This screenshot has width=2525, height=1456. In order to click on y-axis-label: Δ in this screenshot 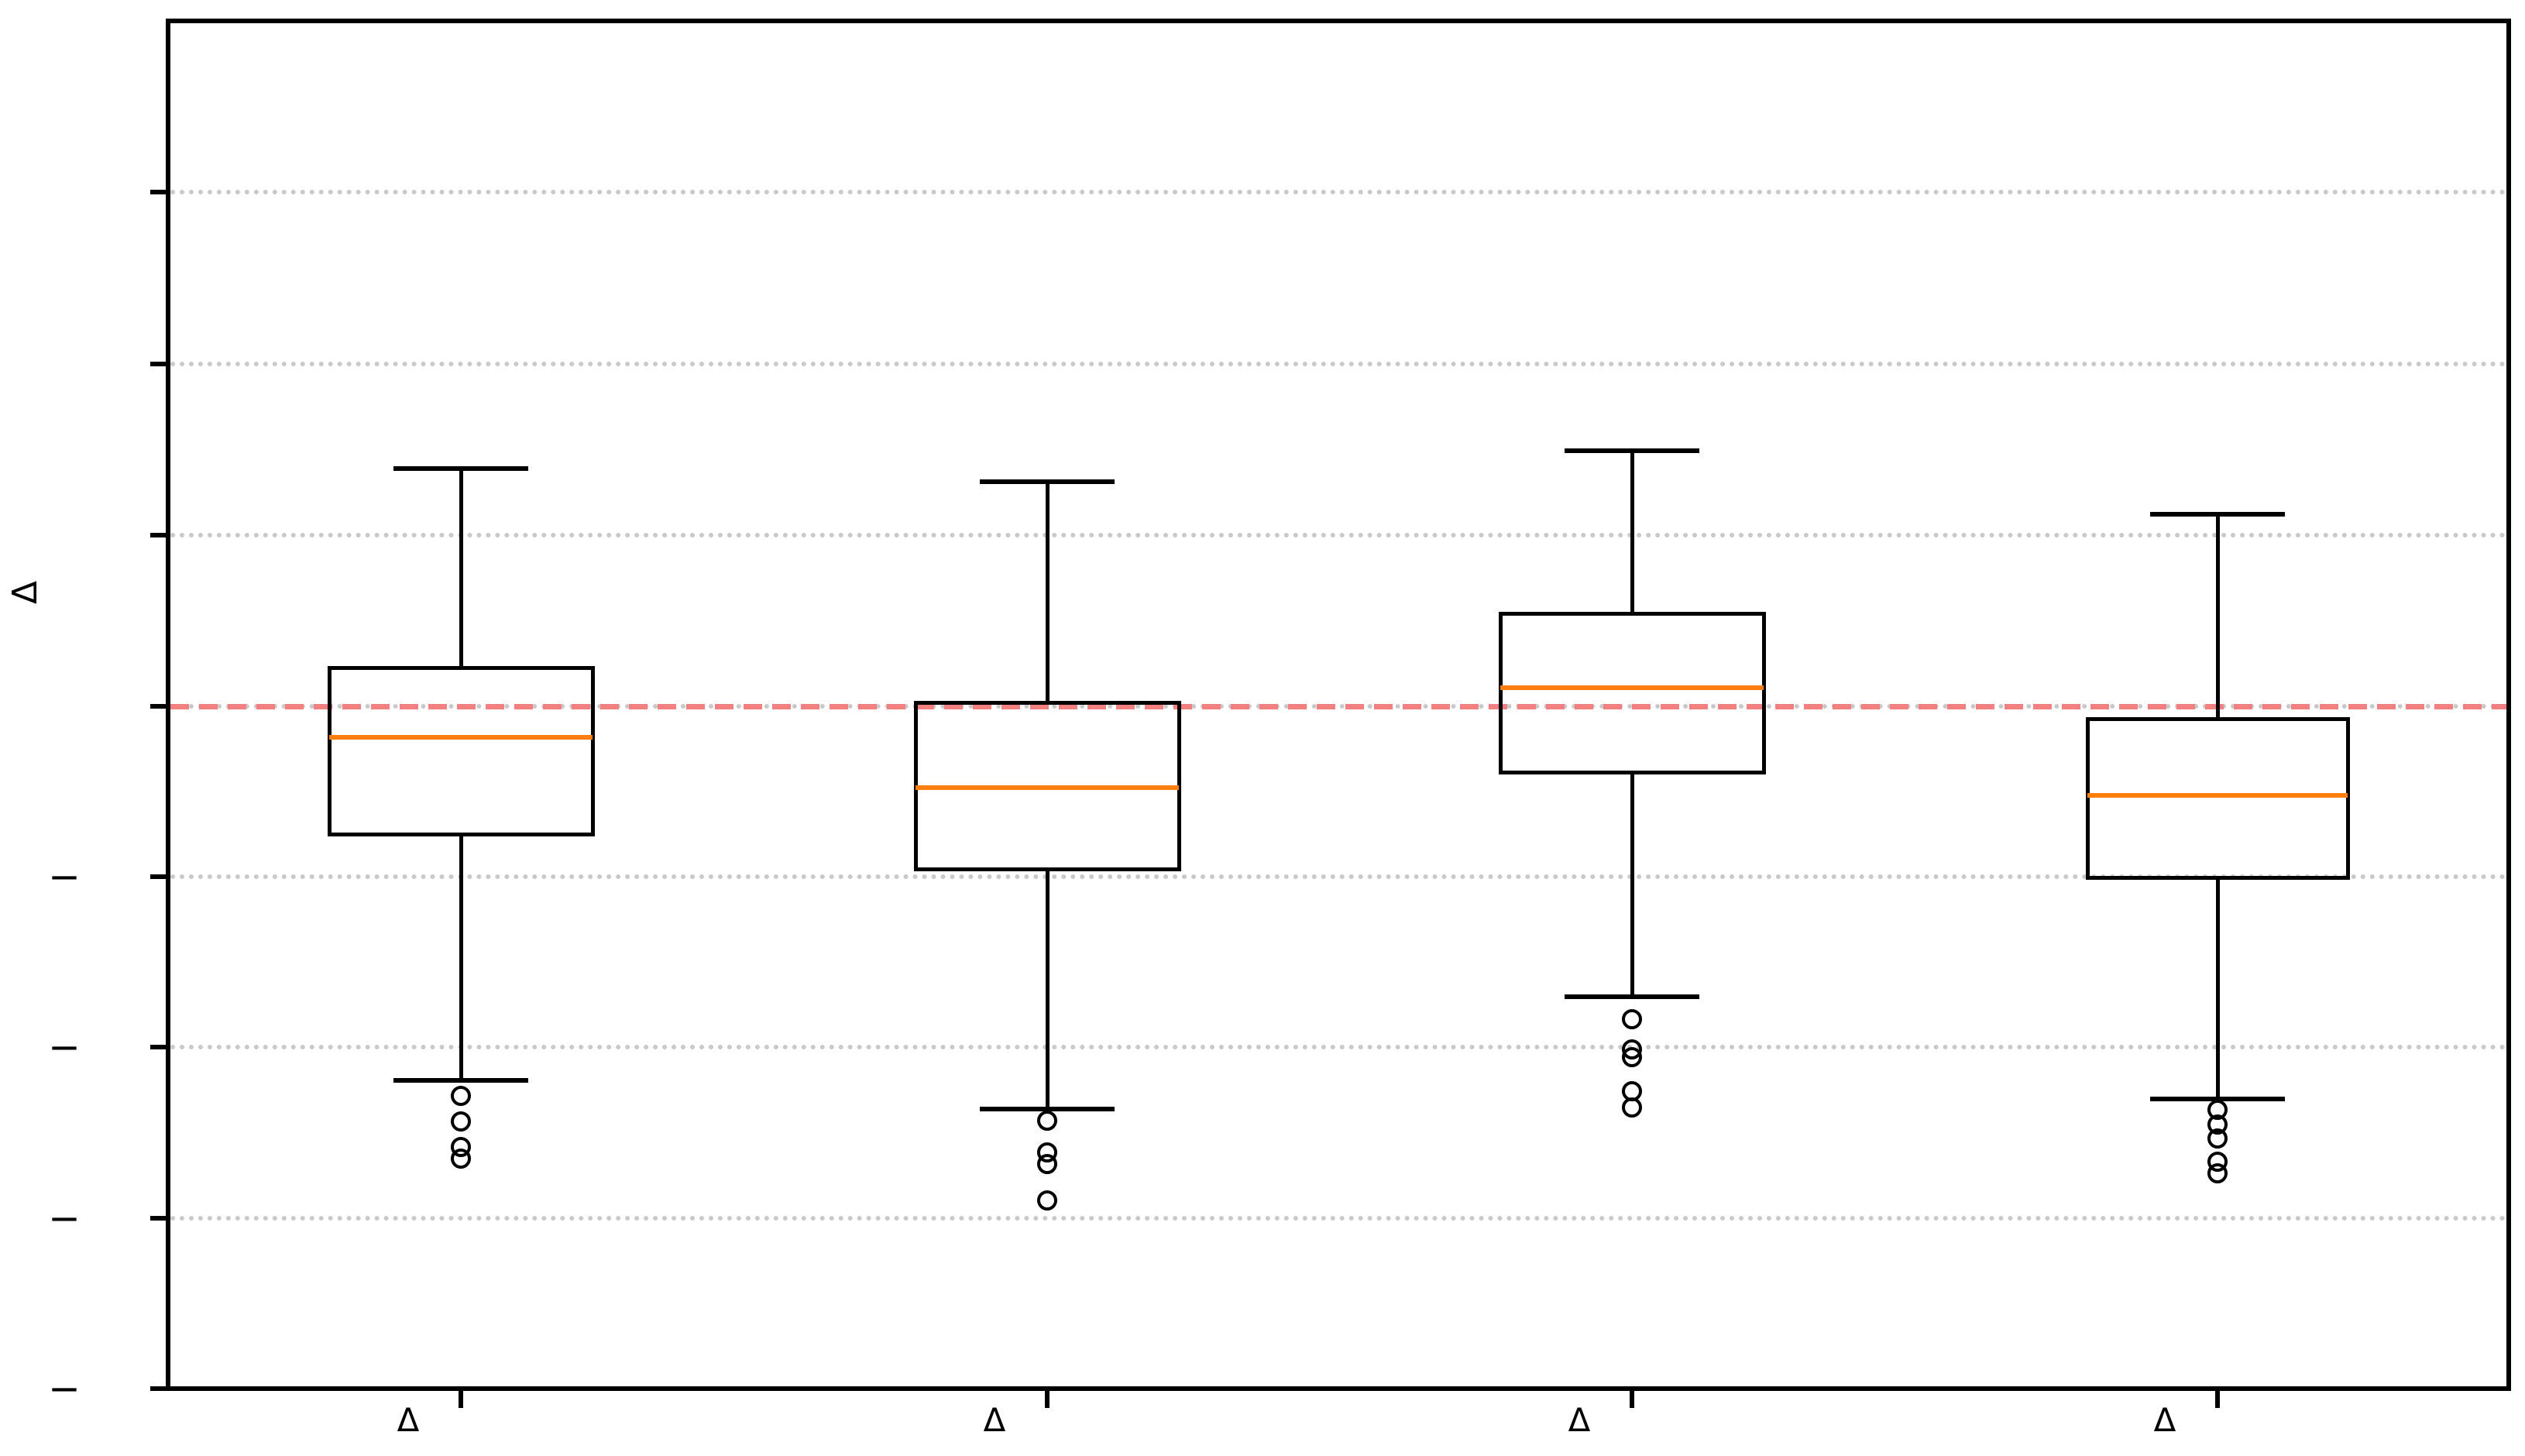, I will do `click(25, 593)`.